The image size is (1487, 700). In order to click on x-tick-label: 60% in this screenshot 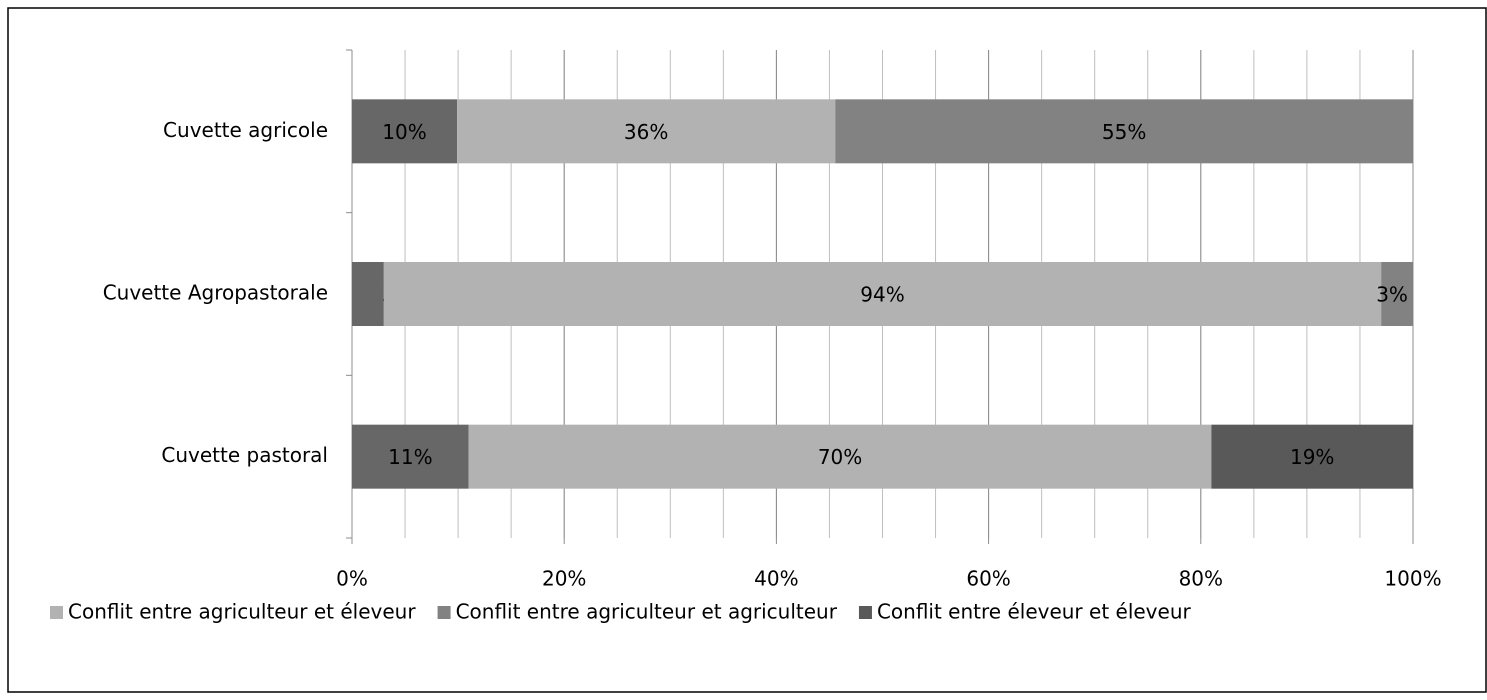, I will do `click(988, 579)`.